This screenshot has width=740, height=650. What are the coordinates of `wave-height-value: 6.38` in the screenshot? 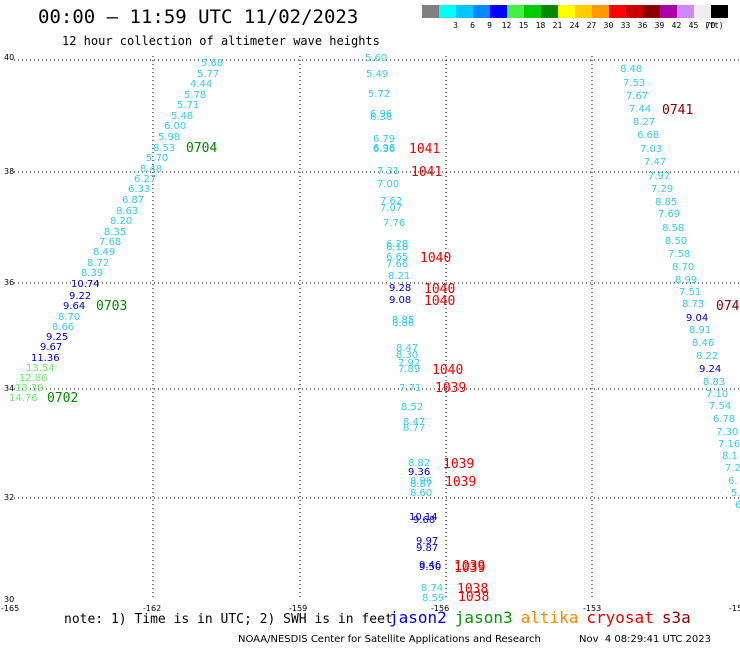 It's located at (381, 117).